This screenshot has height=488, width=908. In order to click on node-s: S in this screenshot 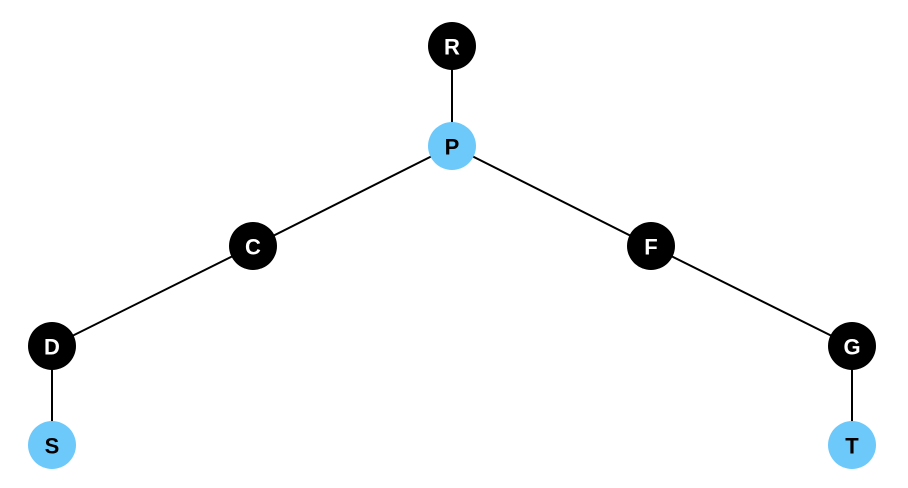, I will do `click(52, 445)`.